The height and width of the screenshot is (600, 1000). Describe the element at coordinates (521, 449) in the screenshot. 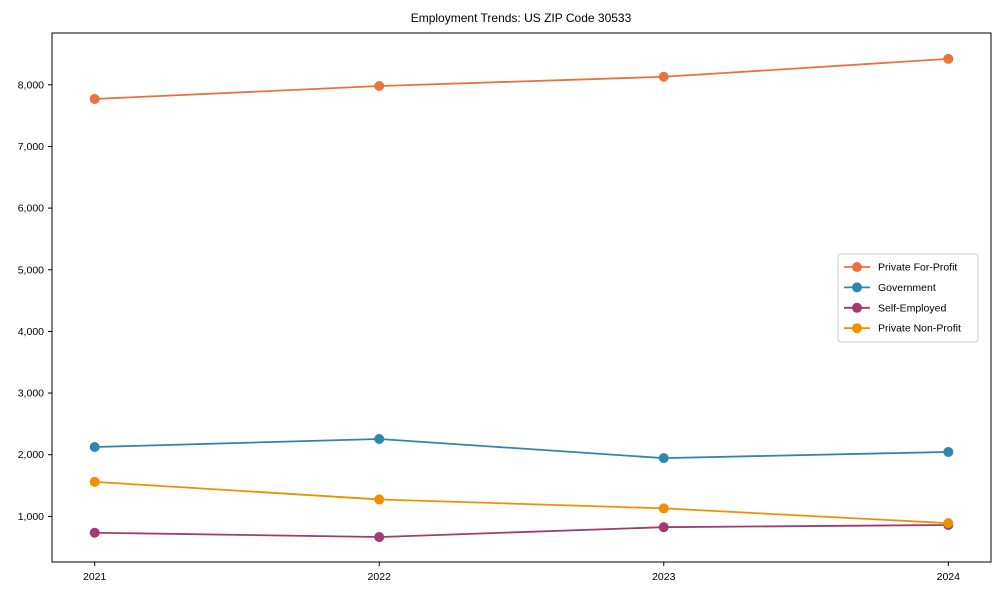

I see `series-line-government` at that location.